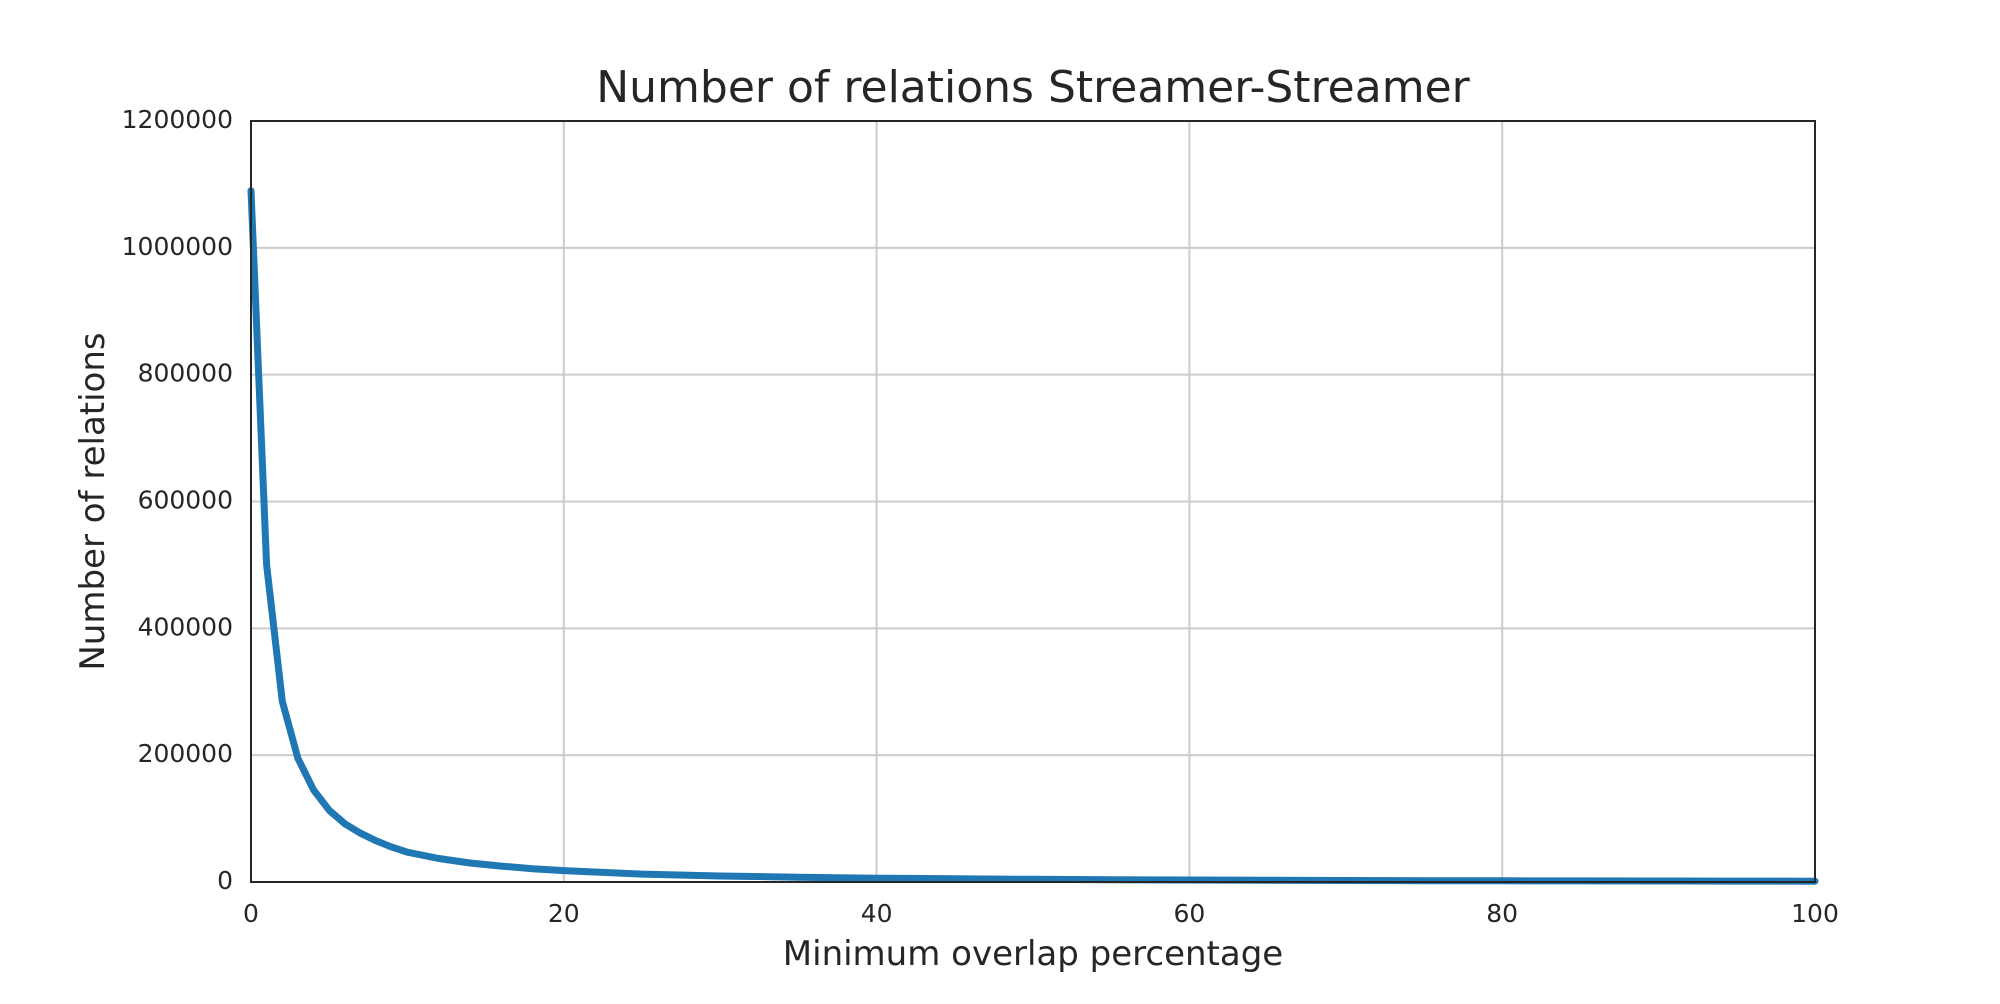  Describe the element at coordinates (93, 501) in the screenshot. I see `y-axis-label: Number of relations` at that location.